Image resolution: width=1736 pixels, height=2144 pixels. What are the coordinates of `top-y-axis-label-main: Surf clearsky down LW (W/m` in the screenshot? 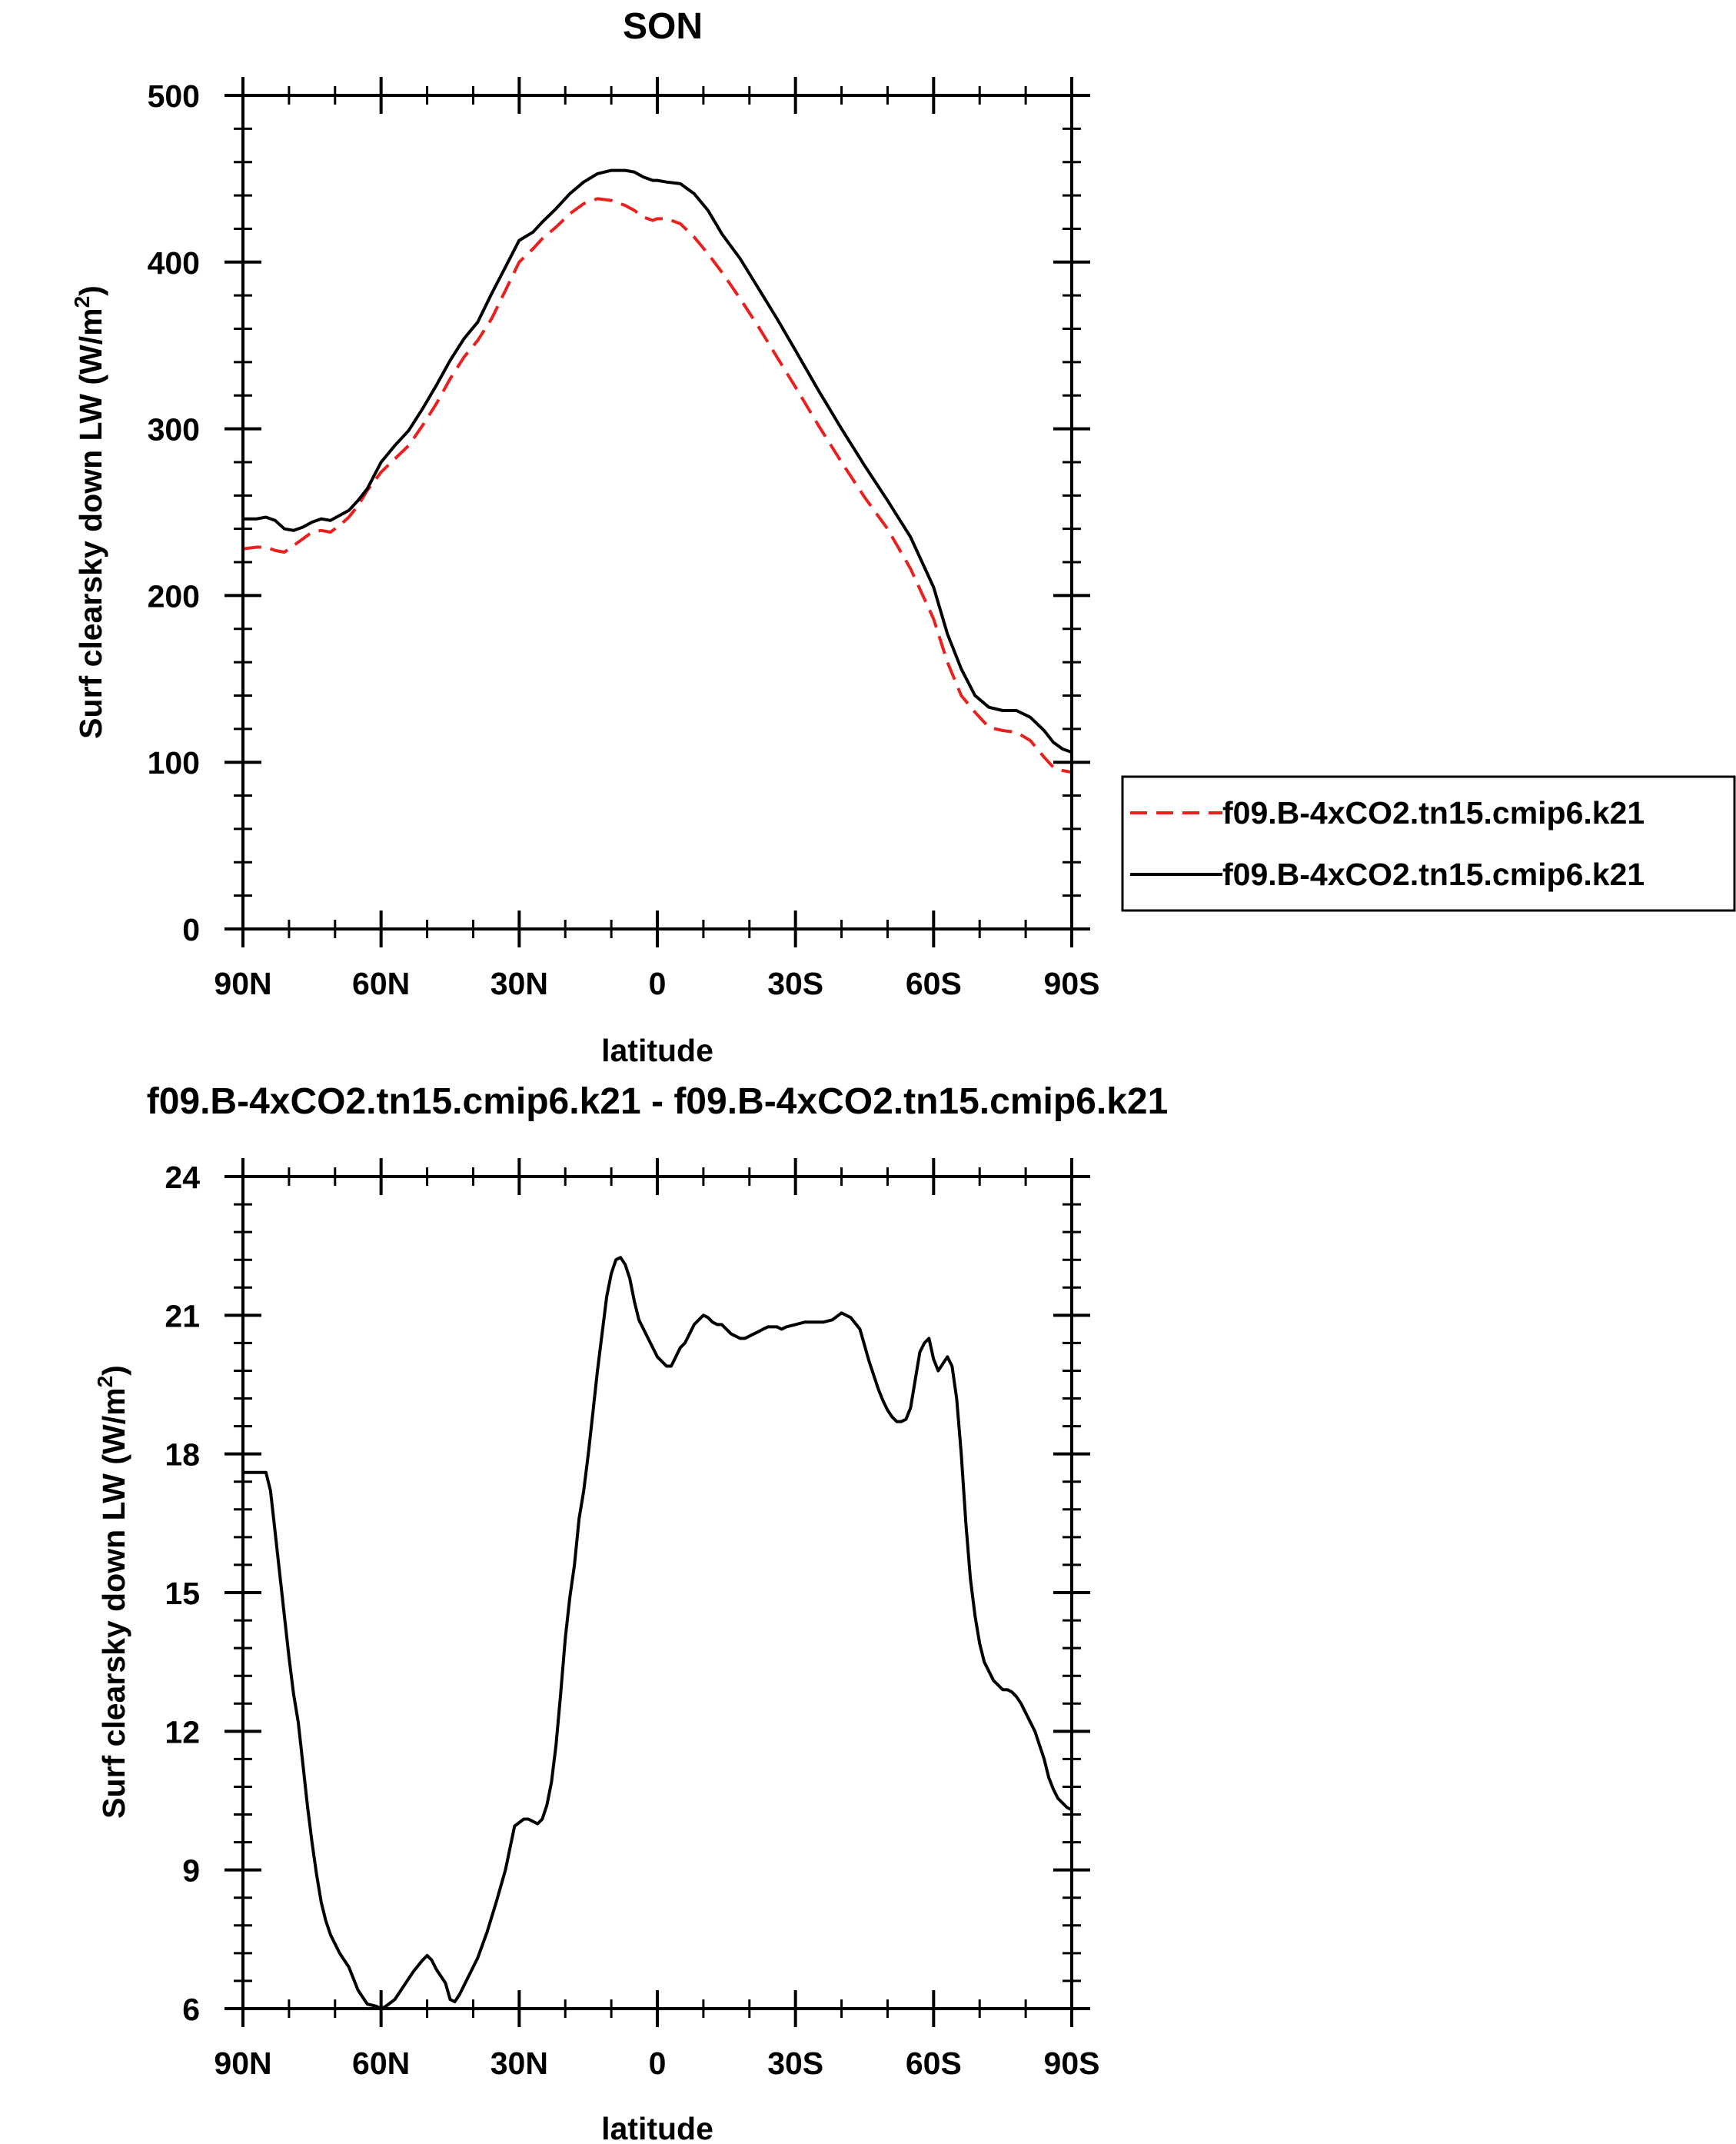 It's located at (90, 523).